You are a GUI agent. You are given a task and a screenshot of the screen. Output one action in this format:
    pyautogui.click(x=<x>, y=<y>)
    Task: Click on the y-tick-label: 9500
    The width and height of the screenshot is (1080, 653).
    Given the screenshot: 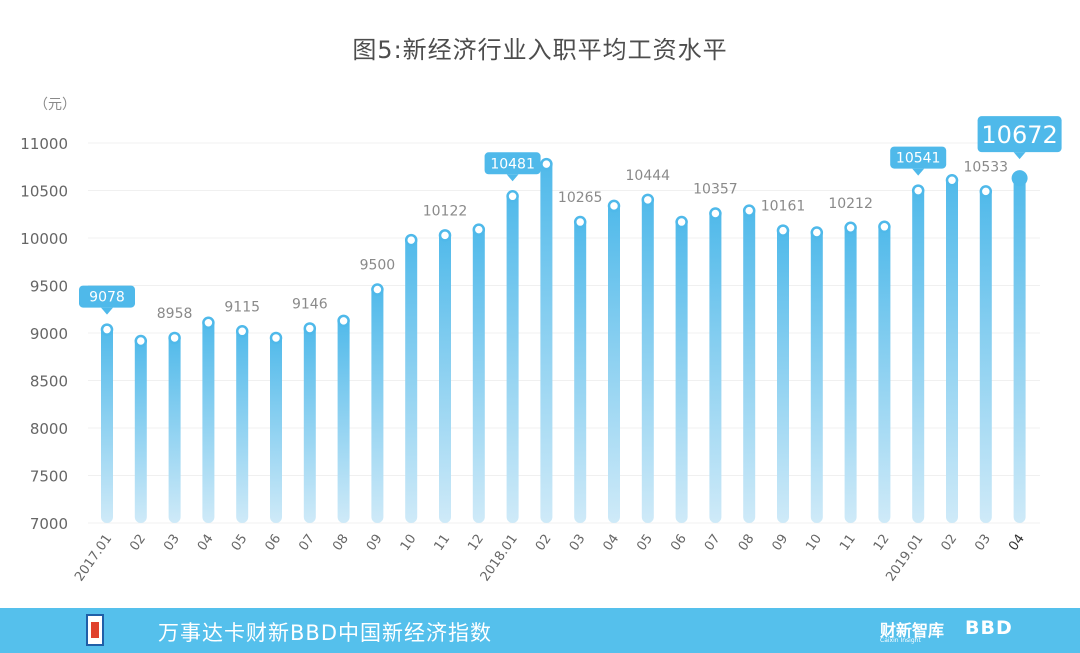 What is the action you would take?
    pyautogui.click(x=49, y=287)
    